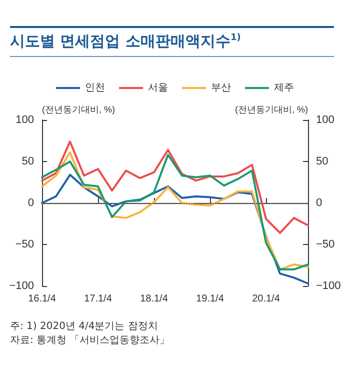 The width and height of the screenshot is (350, 382). I want to click on chart-title: 시도별 면세점업 소매판매액지수$^{1)}$, so click(172, 41).